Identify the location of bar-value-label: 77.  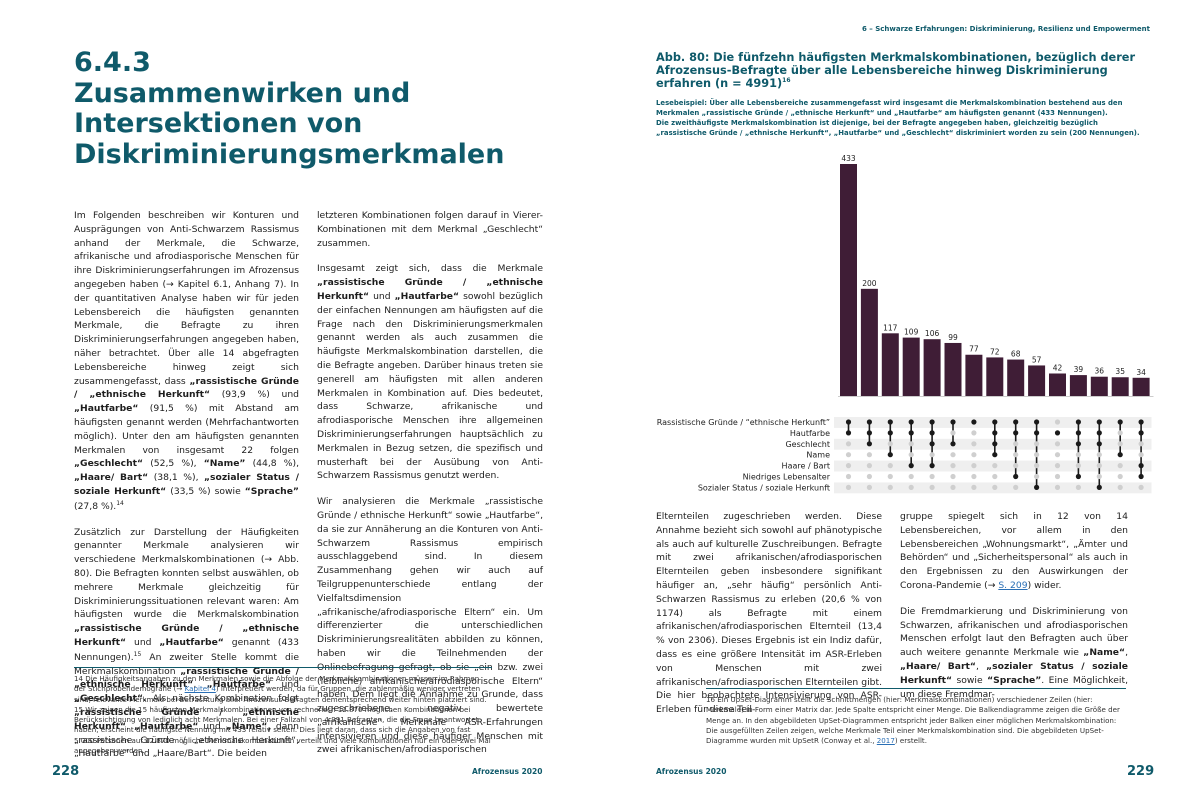
(974, 349).